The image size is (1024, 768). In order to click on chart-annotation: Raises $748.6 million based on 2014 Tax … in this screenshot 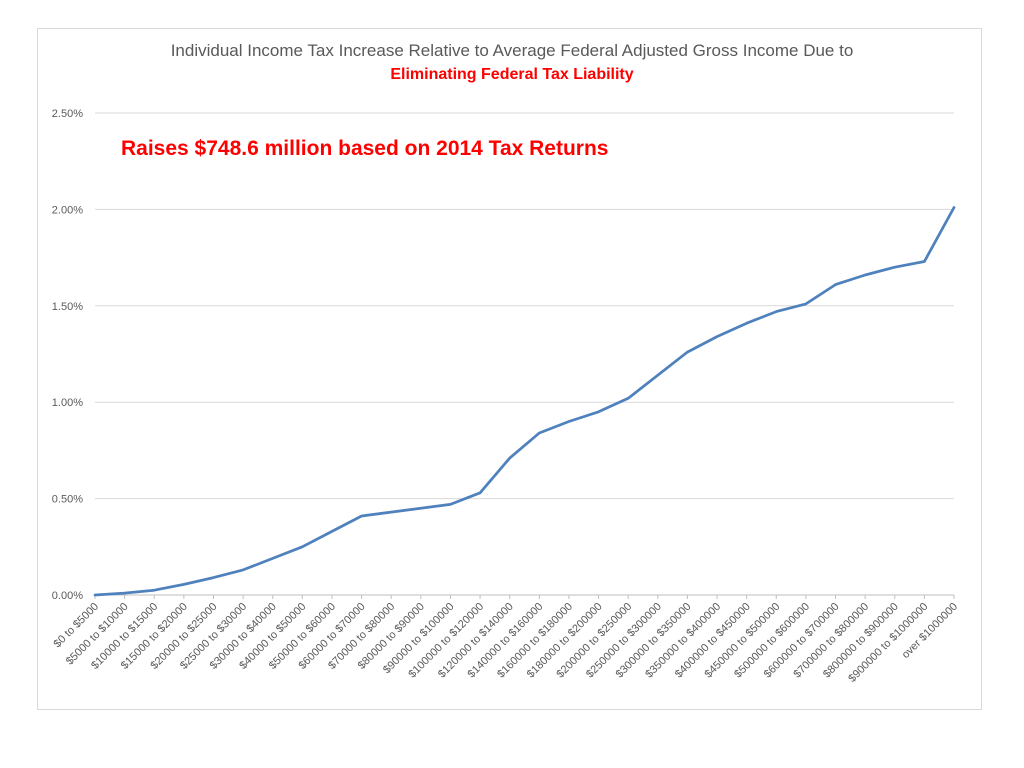, I will do `click(365, 148)`.